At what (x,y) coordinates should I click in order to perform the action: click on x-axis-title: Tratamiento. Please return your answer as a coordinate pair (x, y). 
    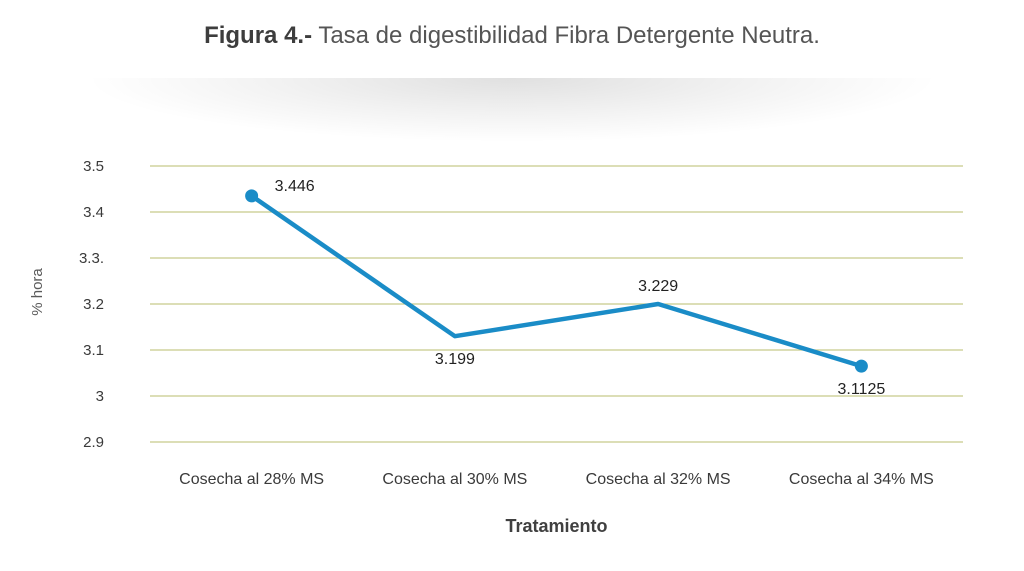
    Looking at the image, I should click on (556, 526).